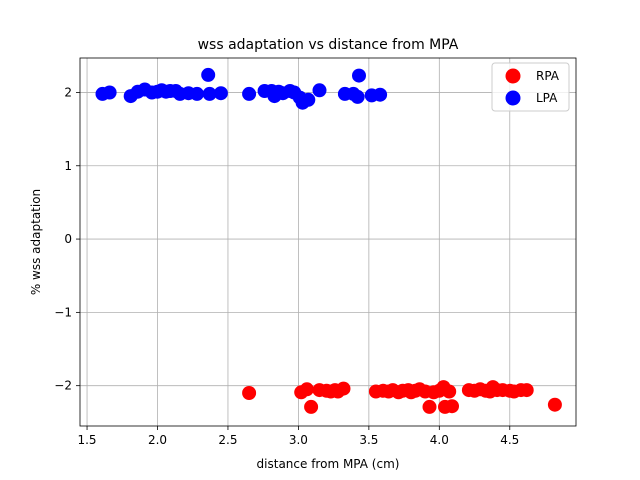  Describe the element at coordinates (439, 440) in the screenshot. I see `x-tick-label: 4.0` at that location.